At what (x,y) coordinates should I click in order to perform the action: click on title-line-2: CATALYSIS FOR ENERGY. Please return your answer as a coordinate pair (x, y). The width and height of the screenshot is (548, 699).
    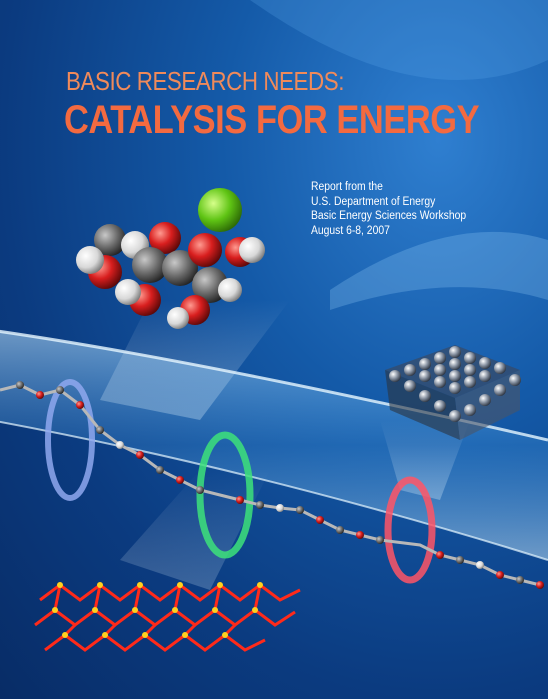
    Looking at the image, I should click on (272, 120).